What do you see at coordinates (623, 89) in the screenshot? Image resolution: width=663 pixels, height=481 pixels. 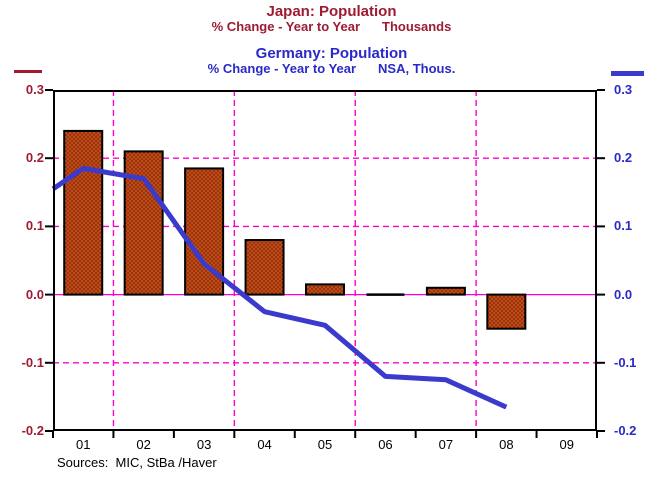 I see `right-axis-tick-label: 0.3` at bounding box center [623, 89].